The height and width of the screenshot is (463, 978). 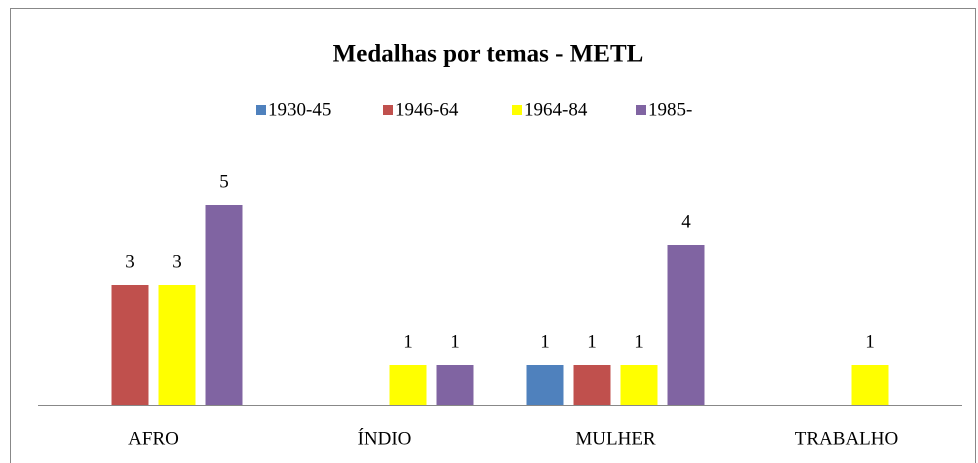 I want to click on data-label: 5, so click(x=224, y=181).